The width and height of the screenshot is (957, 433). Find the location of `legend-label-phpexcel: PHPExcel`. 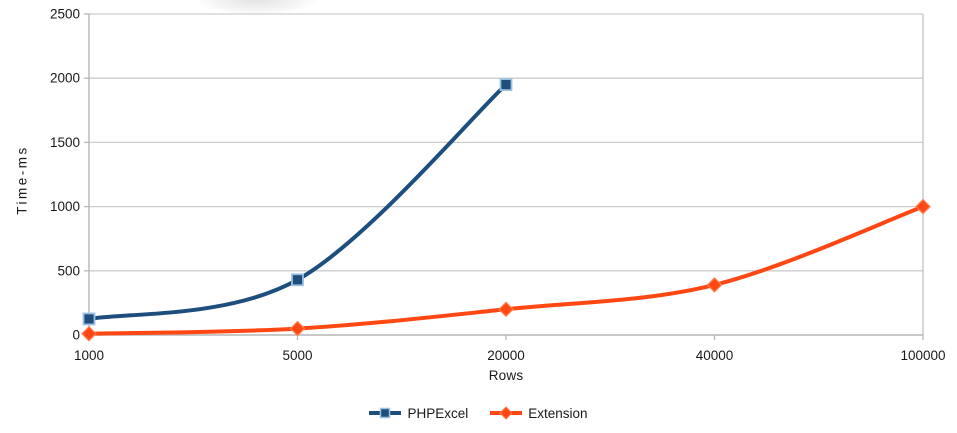

legend-label-phpexcel: PHPExcel is located at coordinates (438, 413).